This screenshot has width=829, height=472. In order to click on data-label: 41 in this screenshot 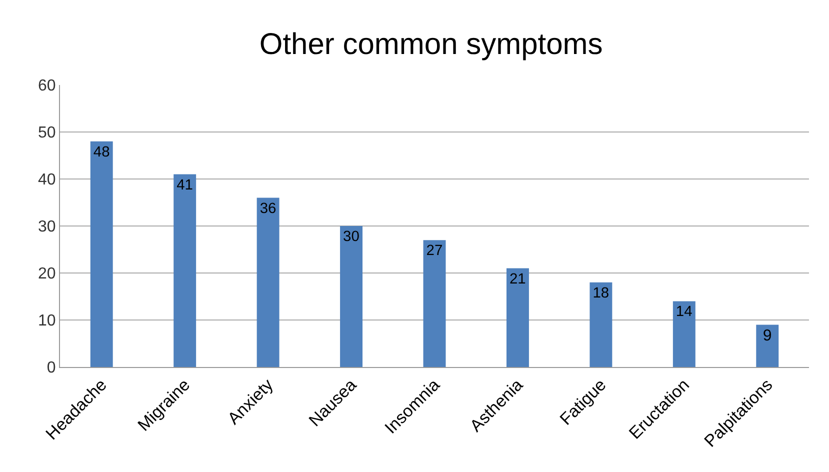, I will do `click(184, 185)`.